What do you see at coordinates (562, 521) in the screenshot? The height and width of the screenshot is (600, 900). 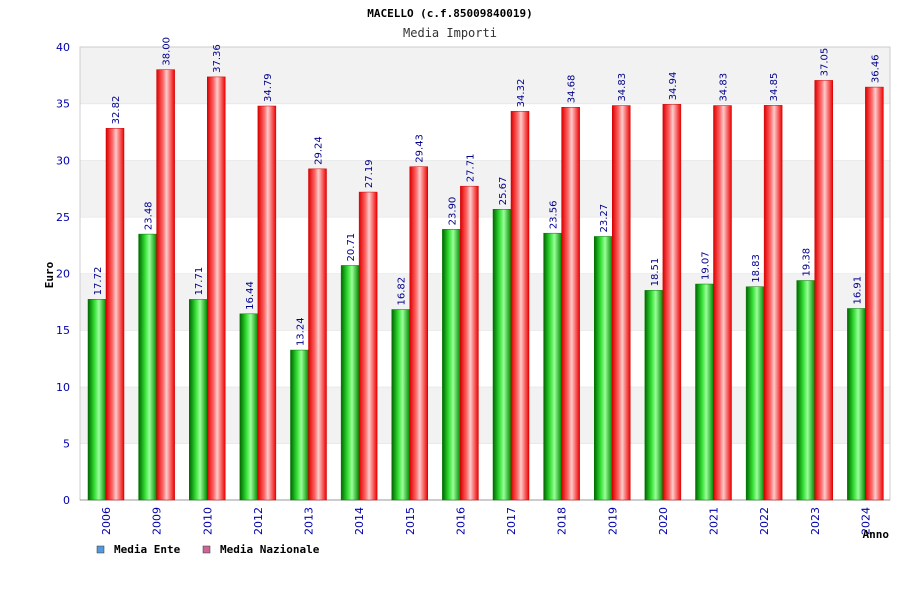 I see `x-tick-label: 2018` at bounding box center [562, 521].